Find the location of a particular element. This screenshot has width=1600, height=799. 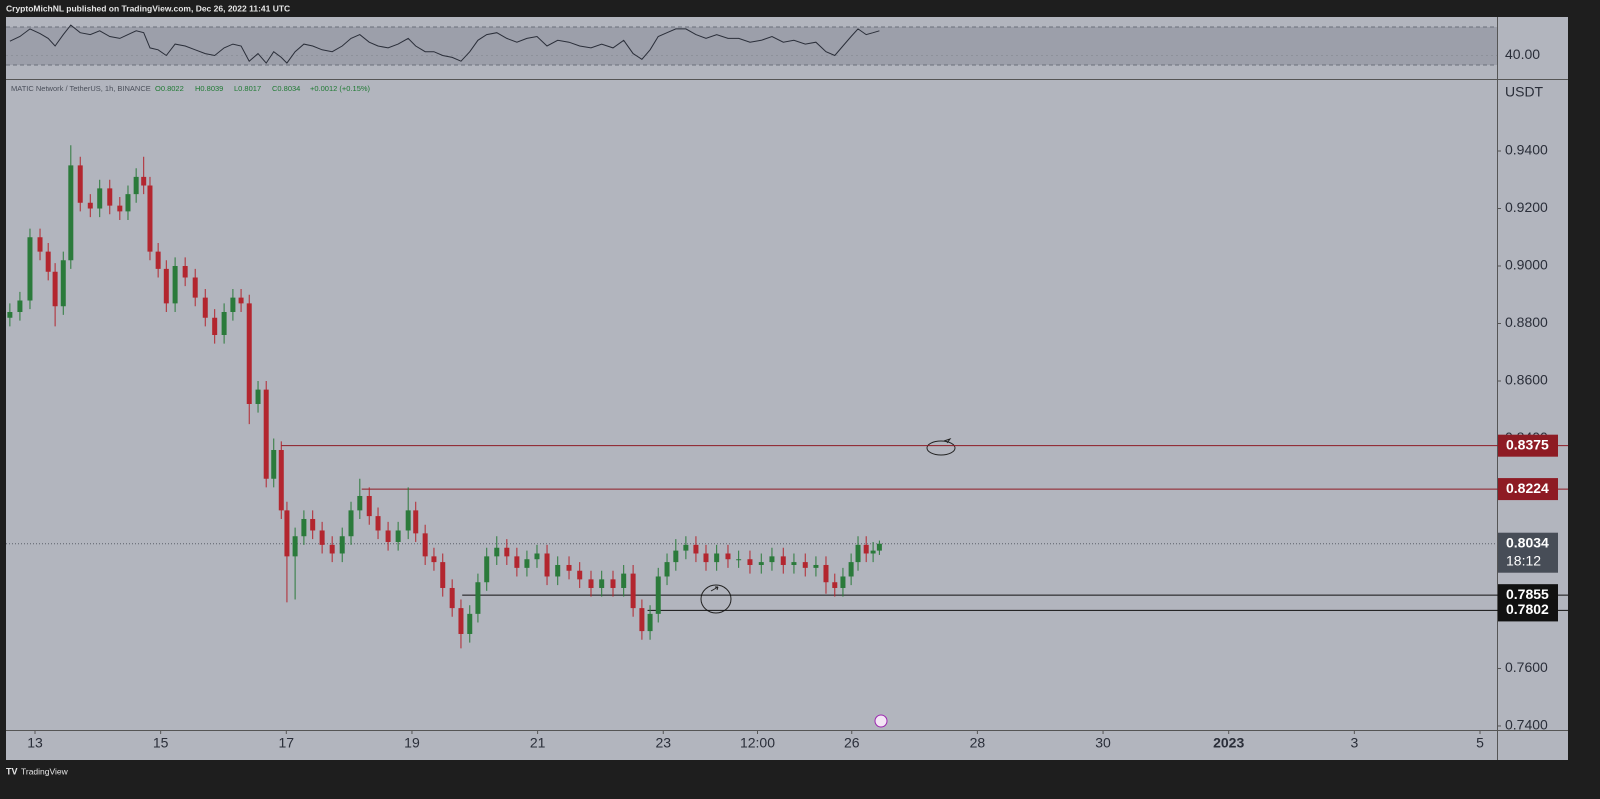

x-tick-label: 2023 is located at coordinates (1228, 743).